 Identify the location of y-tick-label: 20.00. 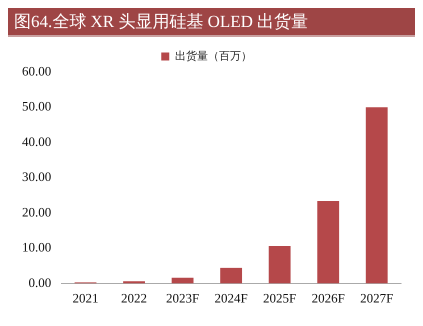
(37, 212).